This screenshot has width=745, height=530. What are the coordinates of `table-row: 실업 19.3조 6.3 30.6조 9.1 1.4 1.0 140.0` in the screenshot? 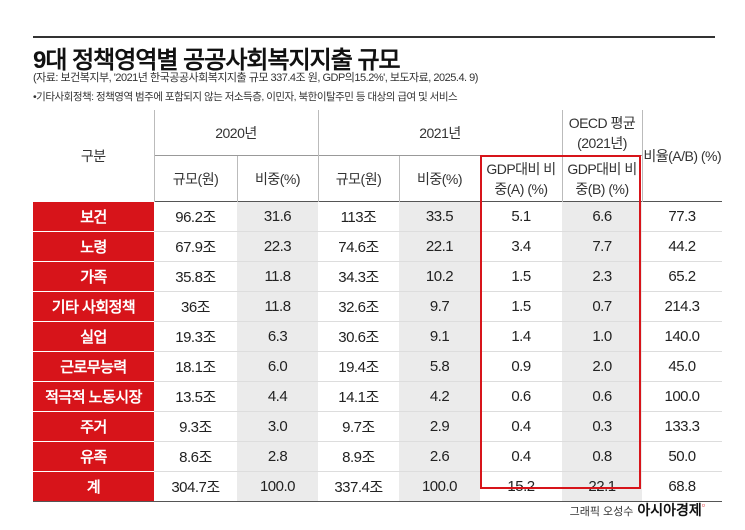 It's located at (378, 336).